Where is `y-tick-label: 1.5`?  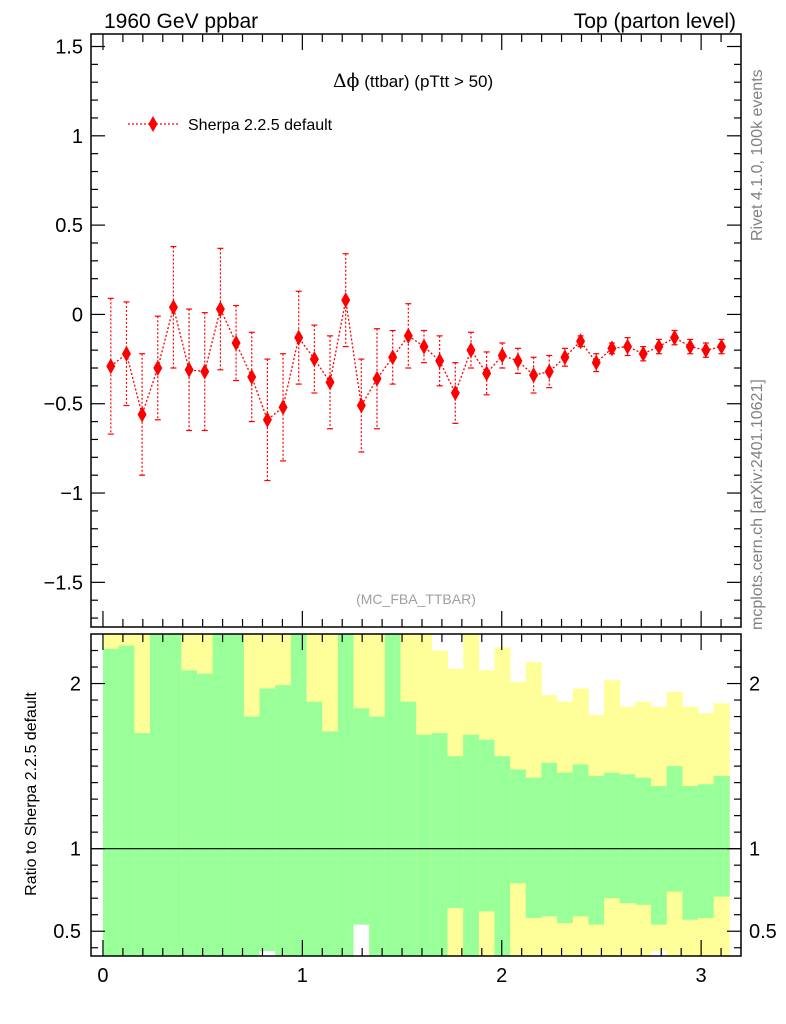 y-tick-label: 1.5 is located at coordinates (69, 48).